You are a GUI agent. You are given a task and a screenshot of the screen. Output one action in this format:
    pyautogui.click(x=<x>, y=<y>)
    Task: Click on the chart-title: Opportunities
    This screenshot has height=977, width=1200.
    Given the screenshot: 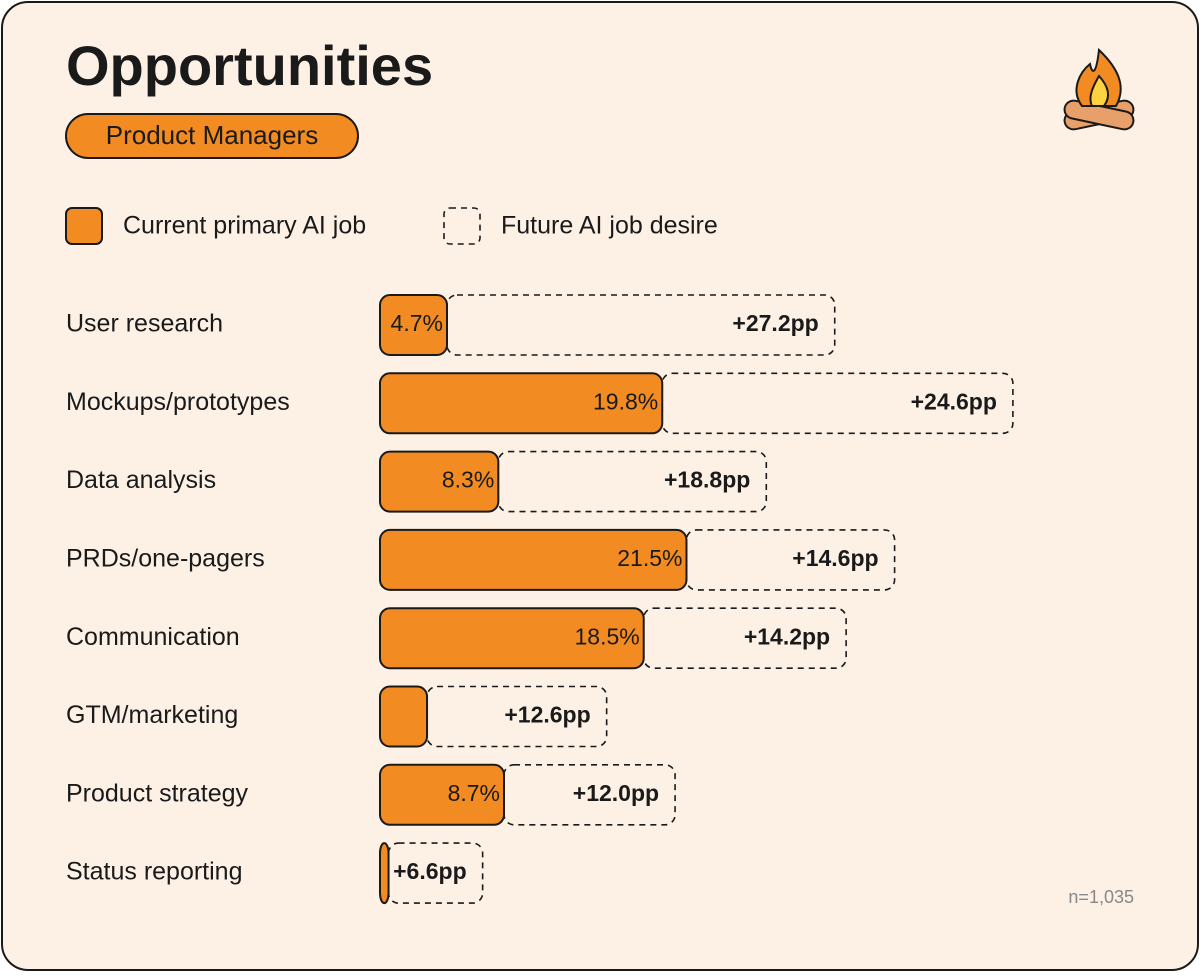 What is the action you would take?
    pyautogui.click(x=249, y=65)
    